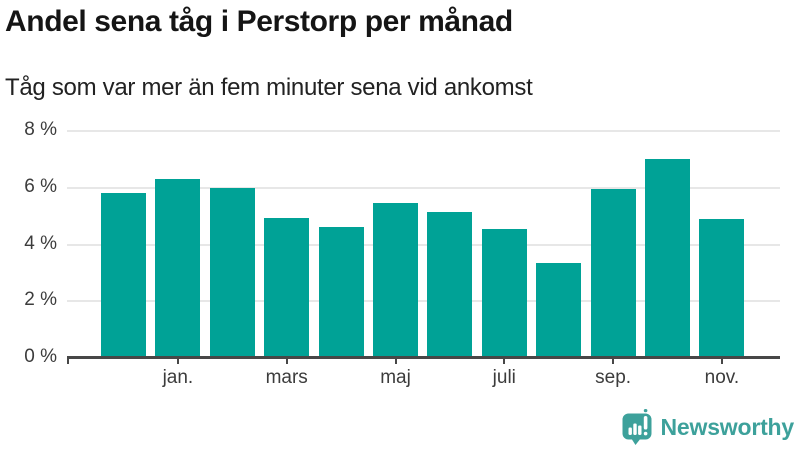 The width and height of the screenshot is (800, 450). Describe the element at coordinates (504, 361) in the screenshot. I see `x-tick-juli` at that location.